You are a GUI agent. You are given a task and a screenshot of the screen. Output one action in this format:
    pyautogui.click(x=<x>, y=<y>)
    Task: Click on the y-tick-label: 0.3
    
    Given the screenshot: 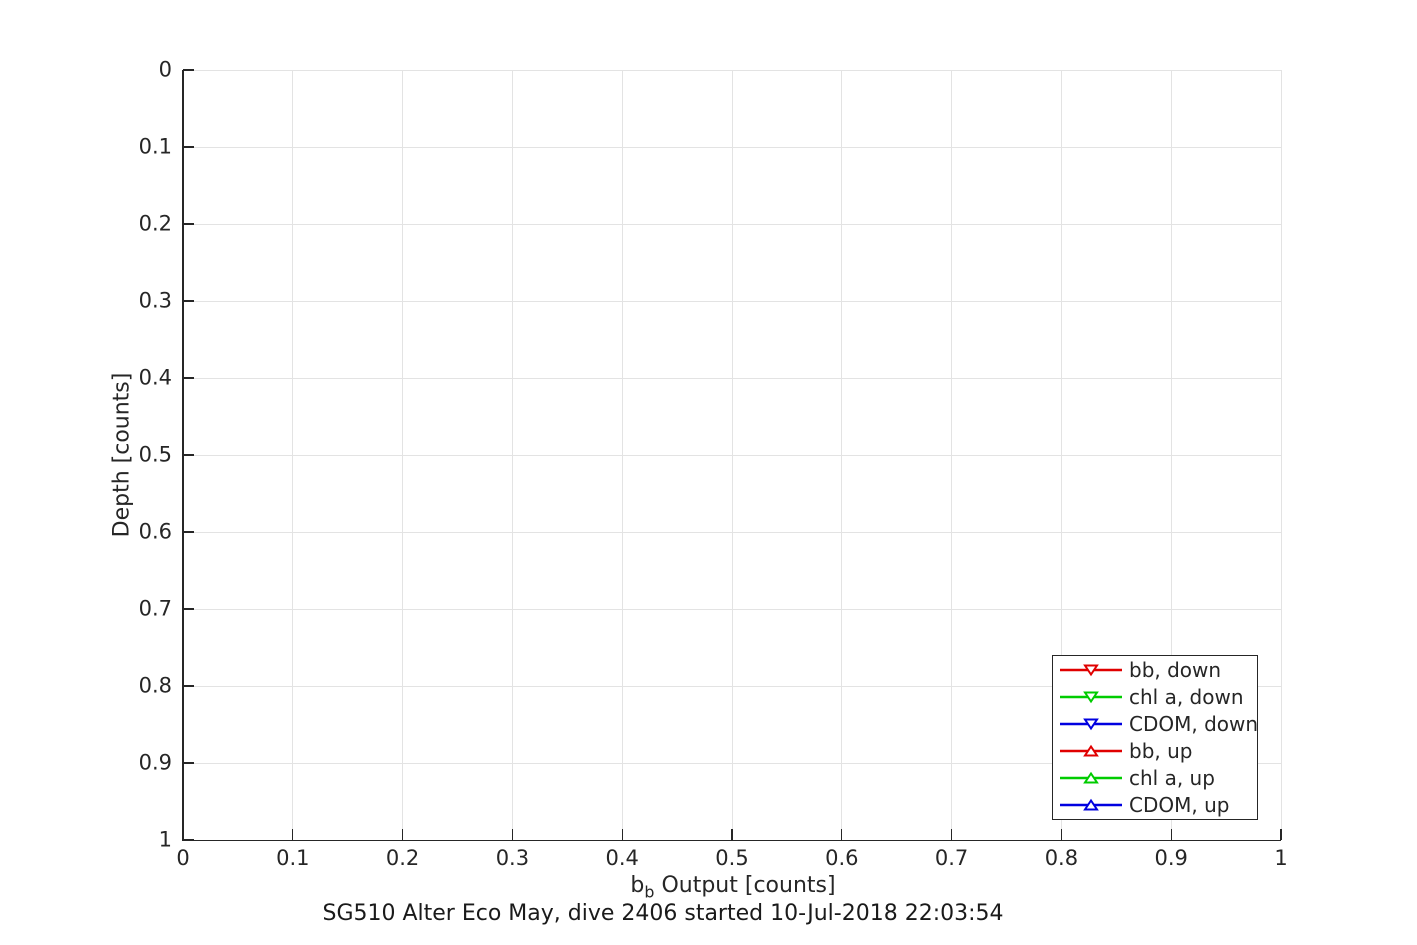 What is the action you would take?
    pyautogui.click(x=155, y=300)
    